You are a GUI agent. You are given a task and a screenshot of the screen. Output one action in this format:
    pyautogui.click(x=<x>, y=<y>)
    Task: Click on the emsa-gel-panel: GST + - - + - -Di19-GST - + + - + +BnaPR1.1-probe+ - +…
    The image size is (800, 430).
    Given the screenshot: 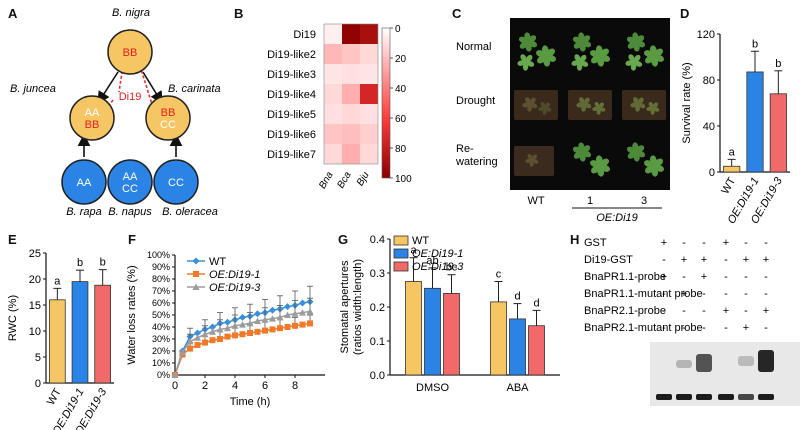 What is the action you would take?
    pyautogui.click(x=692, y=321)
    